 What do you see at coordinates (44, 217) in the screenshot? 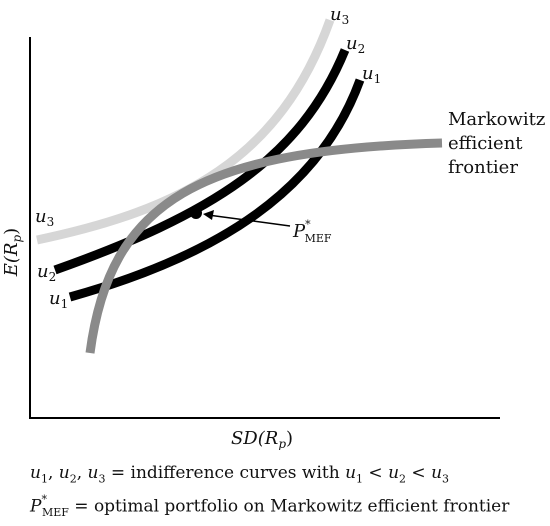
I see `label-u3-left: u3` at bounding box center [44, 217].